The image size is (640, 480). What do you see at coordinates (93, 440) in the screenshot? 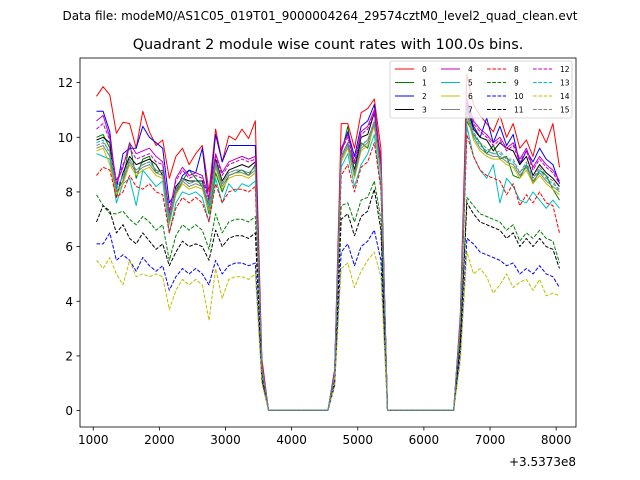
I see `x-tick-label: 1000` at bounding box center [93, 440].